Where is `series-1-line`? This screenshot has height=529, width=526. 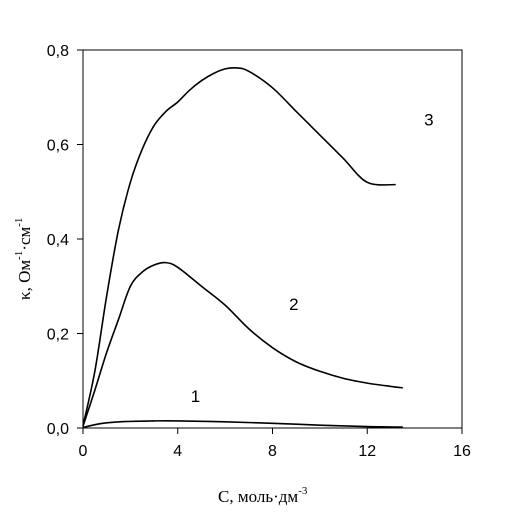
series-1-line is located at coordinates (242, 424).